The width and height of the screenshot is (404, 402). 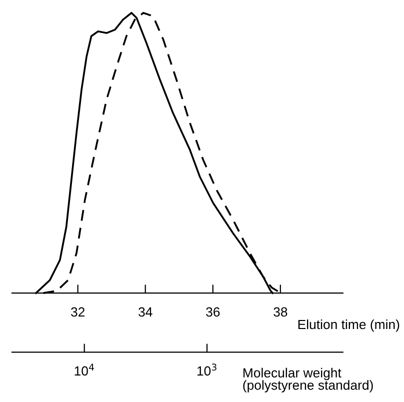 What do you see at coordinates (349, 325) in the screenshot?
I see `x-axis-title: Elution time (min)` at bounding box center [349, 325].